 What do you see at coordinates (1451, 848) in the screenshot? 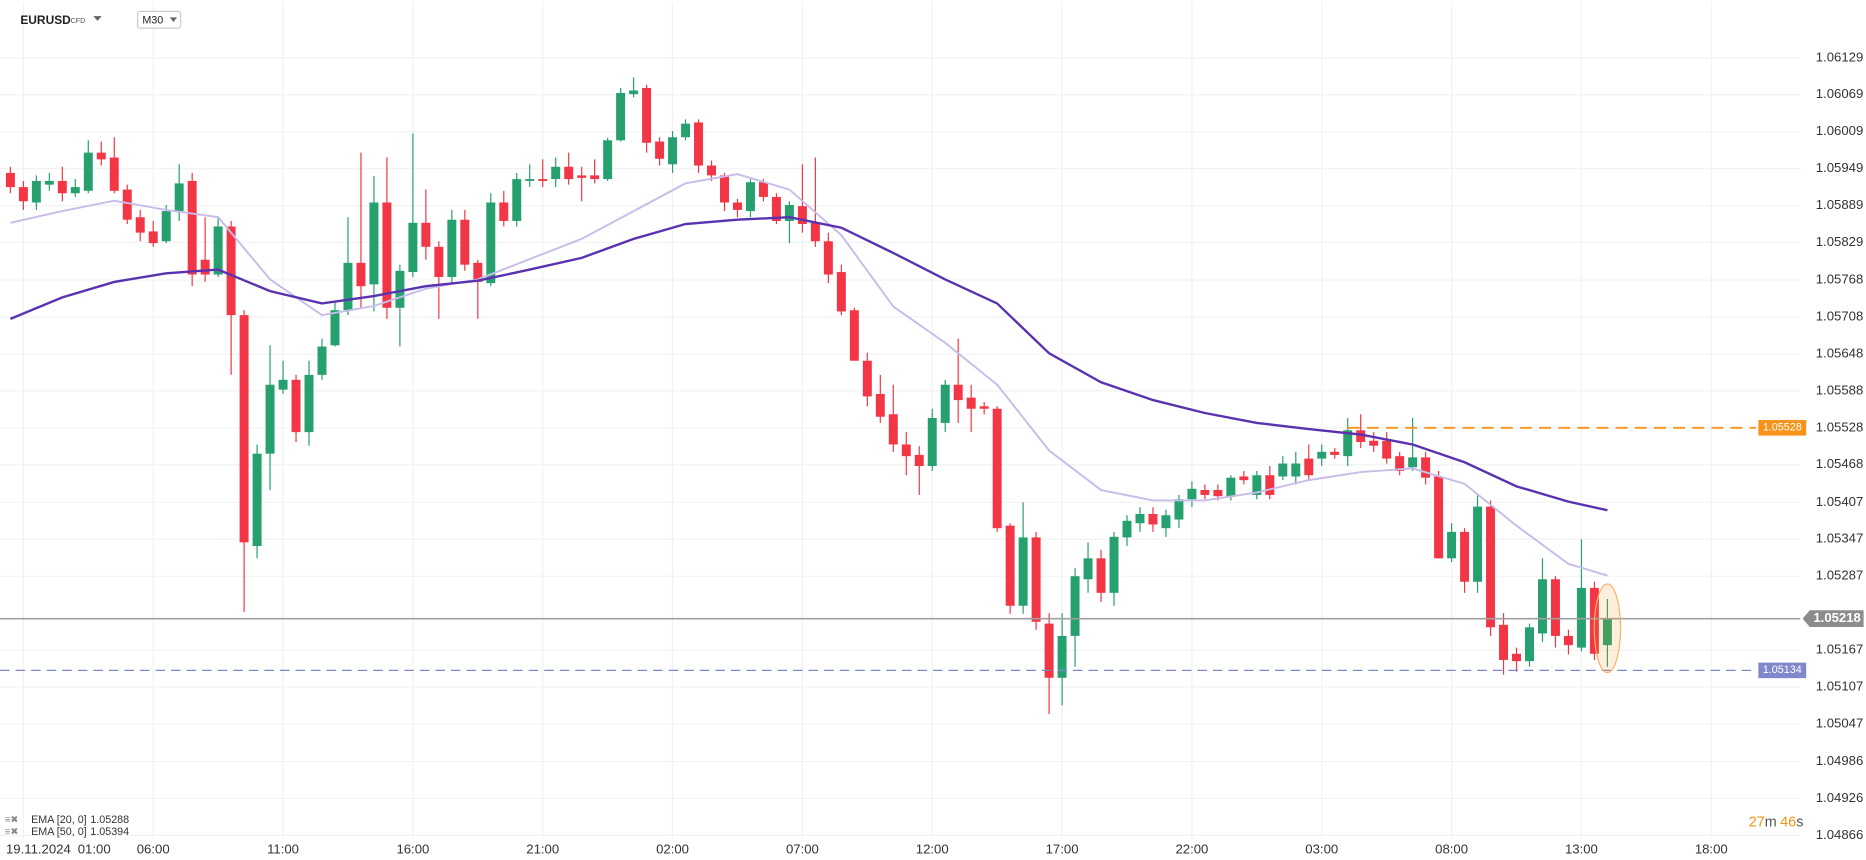
I see `x-tick-label: 08:00` at bounding box center [1451, 848].